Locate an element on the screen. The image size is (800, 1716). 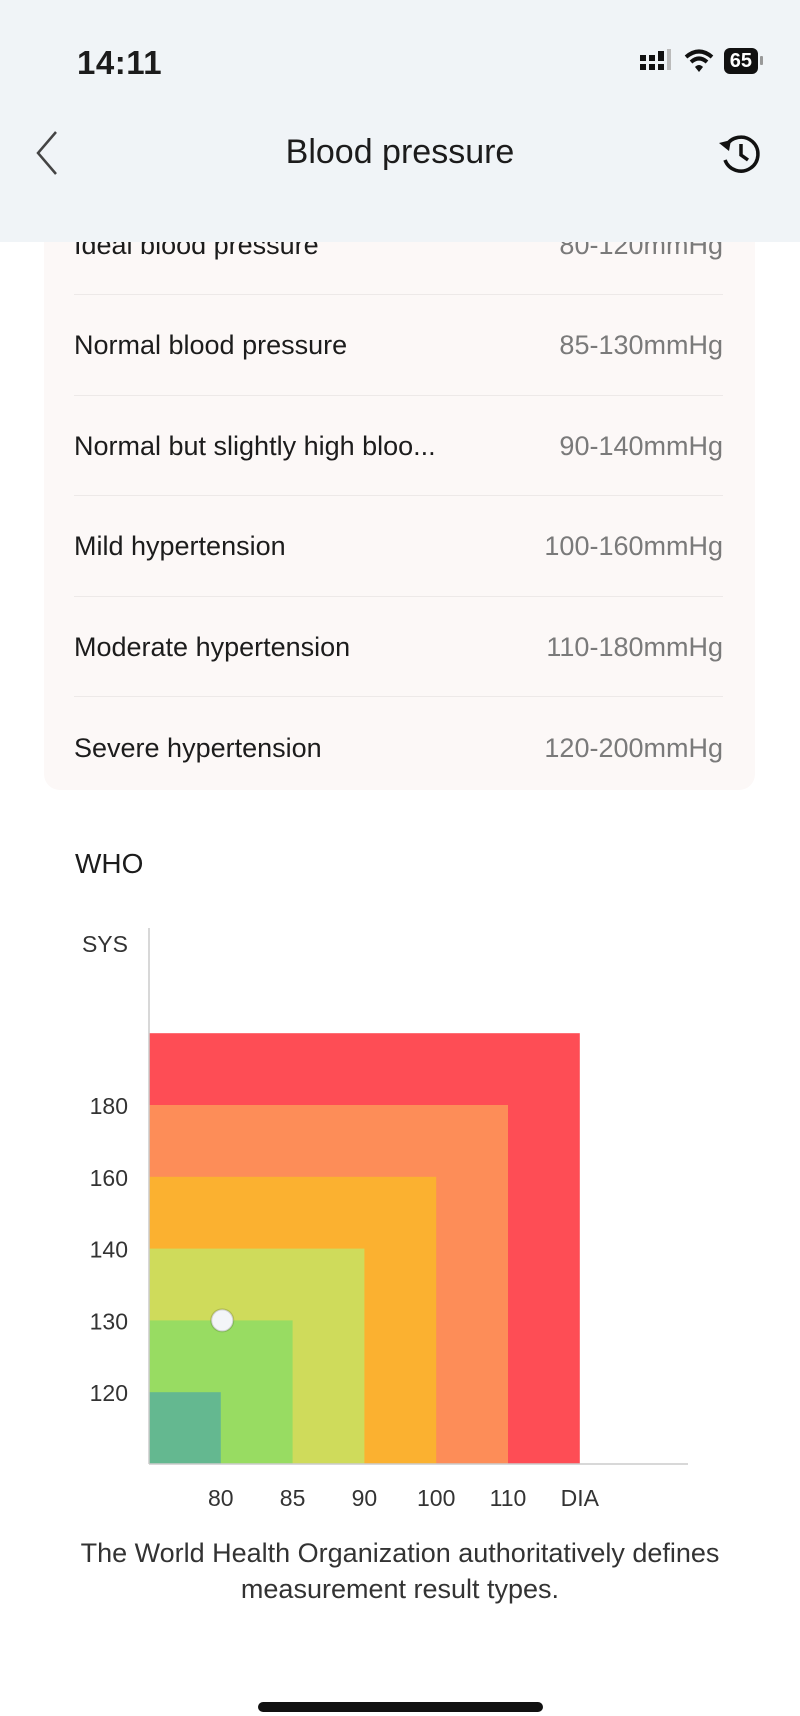
y-tick-label: 160 is located at coordinates (109, 1178).